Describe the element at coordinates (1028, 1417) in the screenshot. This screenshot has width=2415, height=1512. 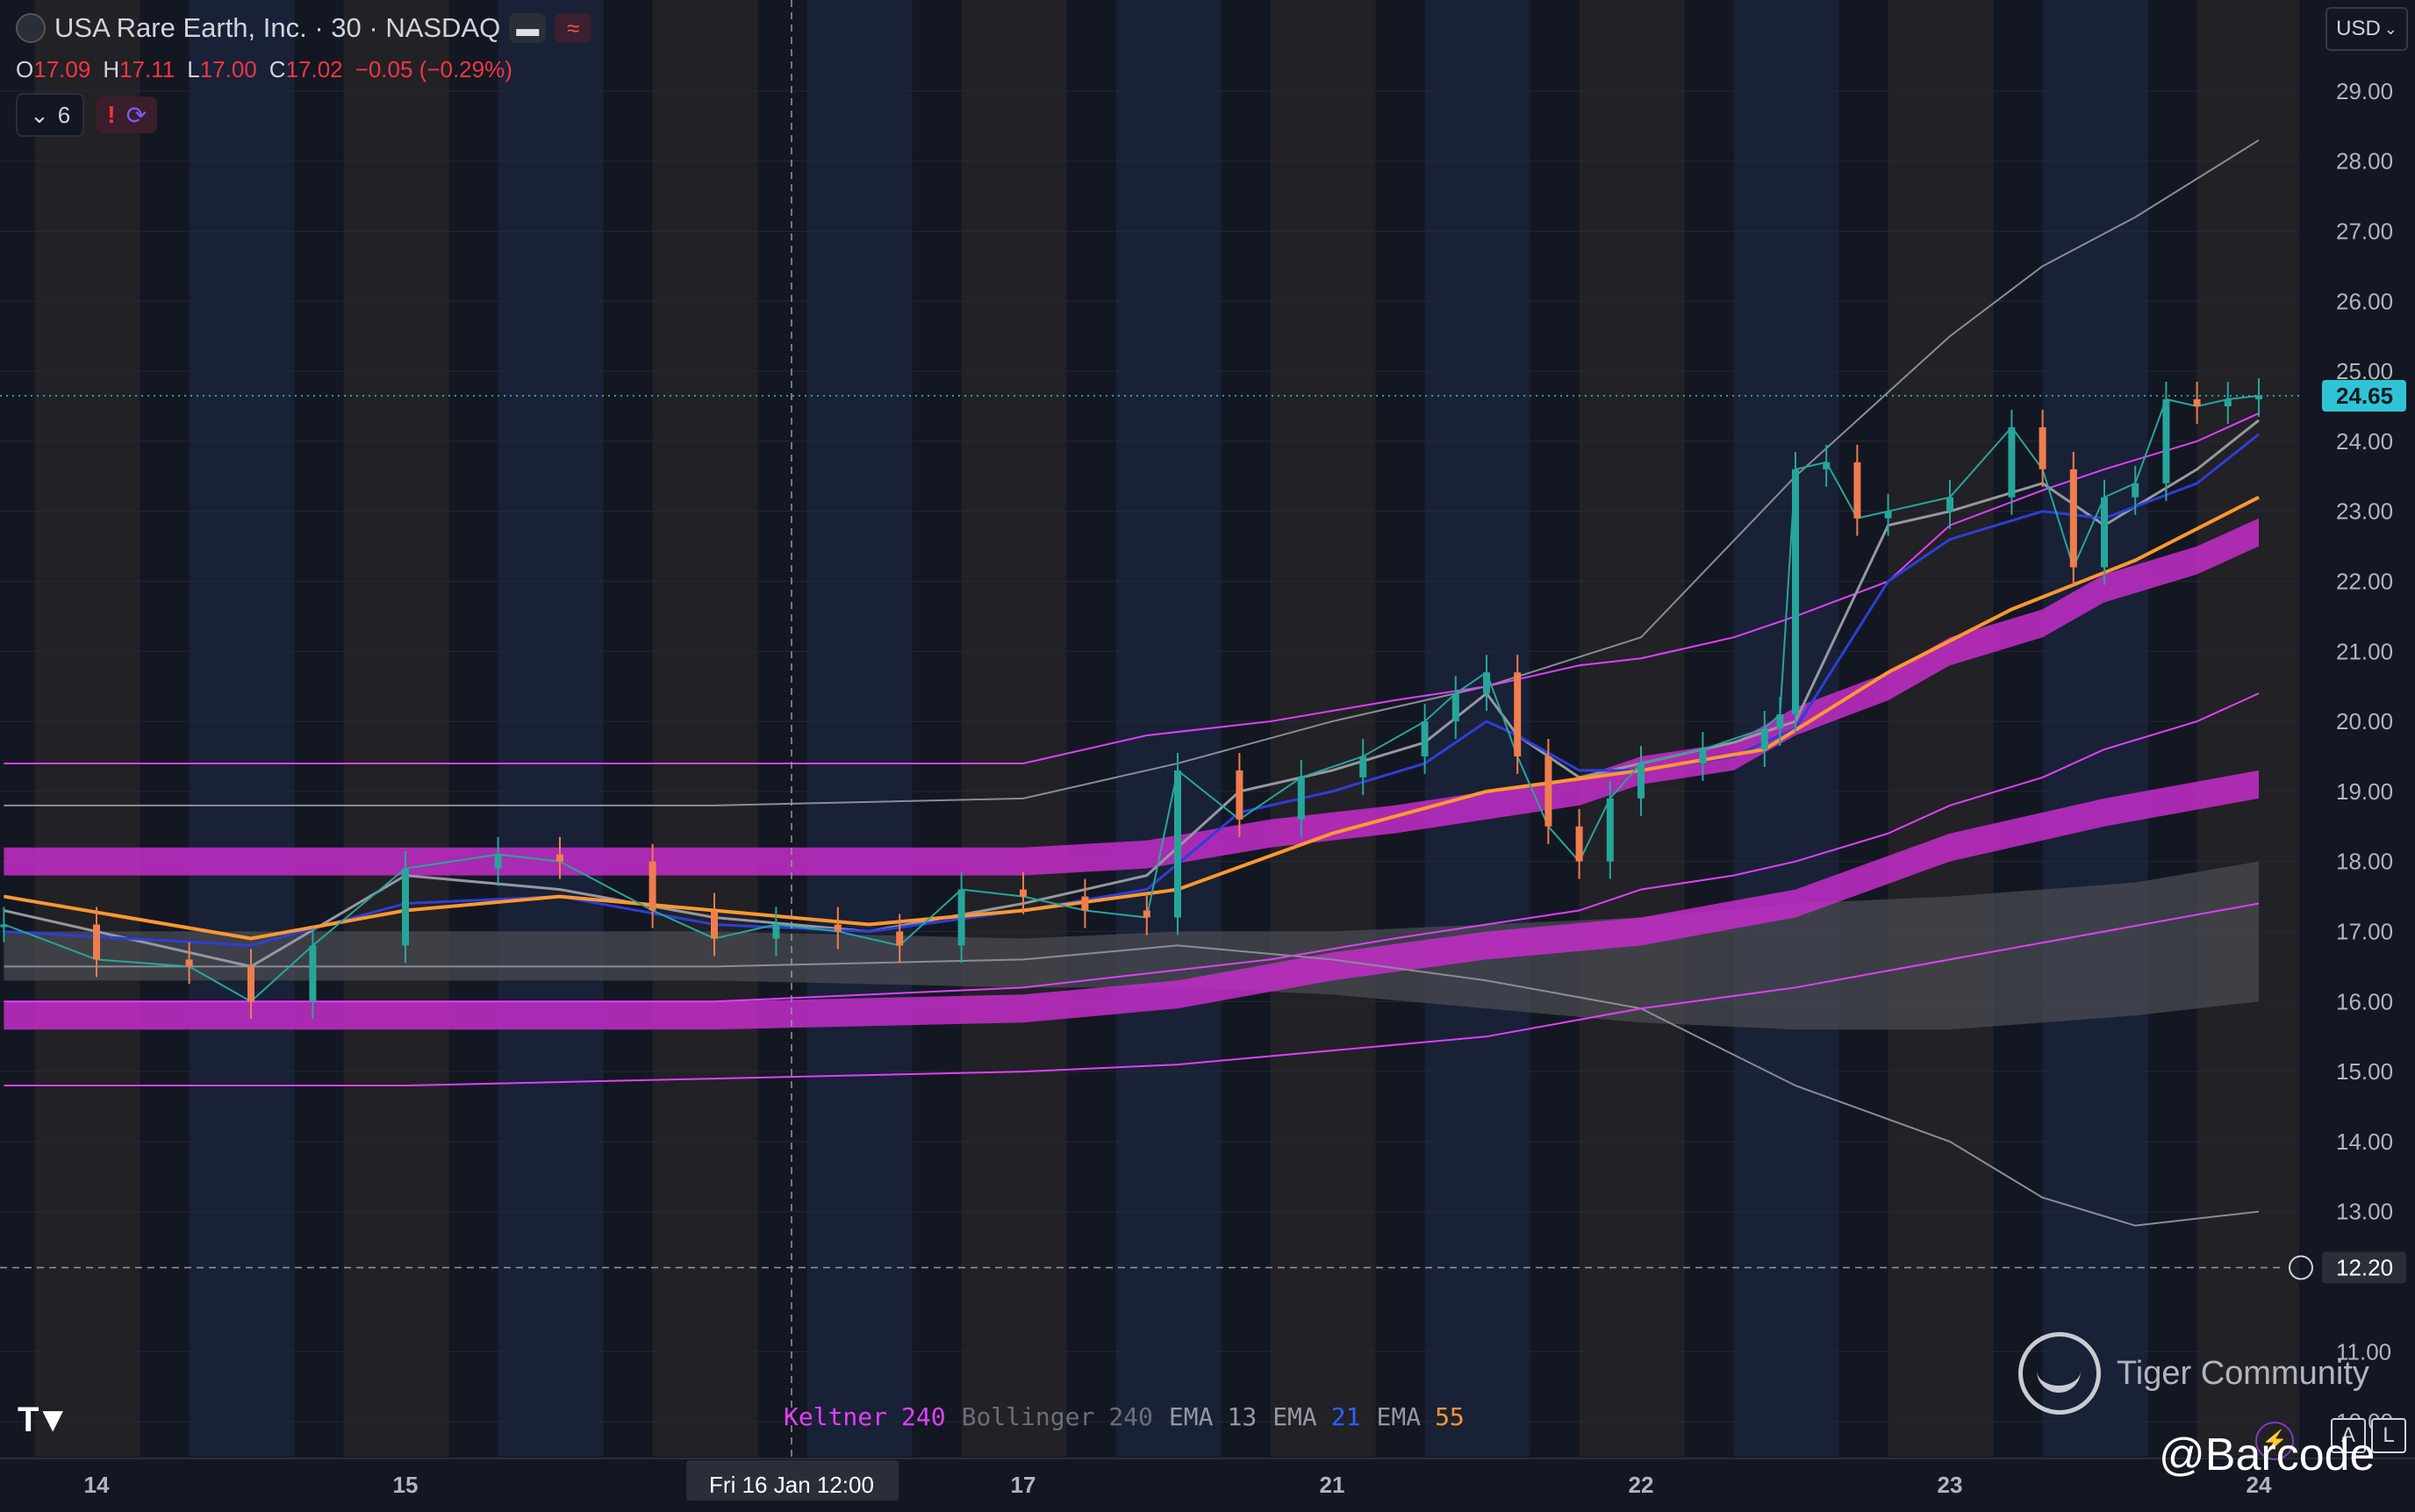
I see `legend-name: Bollinger` at that location.